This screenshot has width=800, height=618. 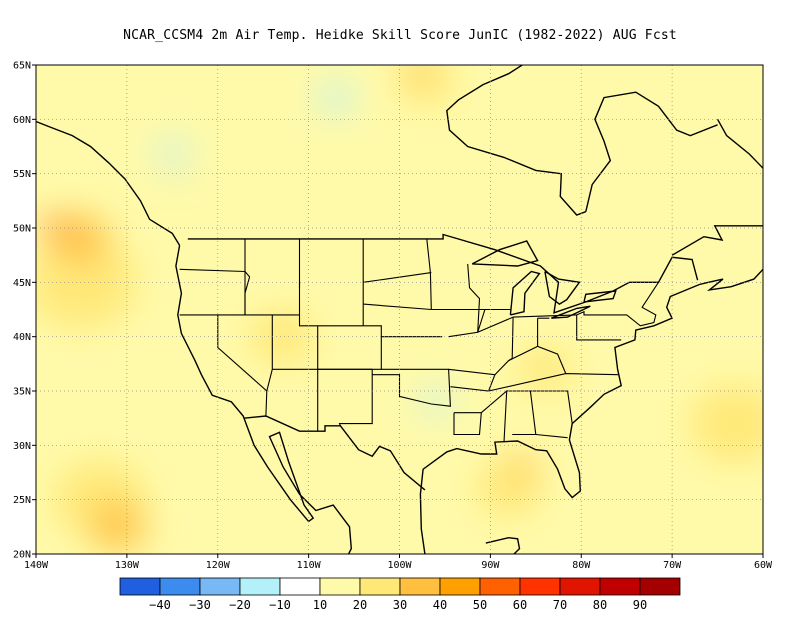 What do you see at coordinates (672, 565) in the screenshot?
I see `lon-tick-label: 70W` at bounding box center [672, 565].